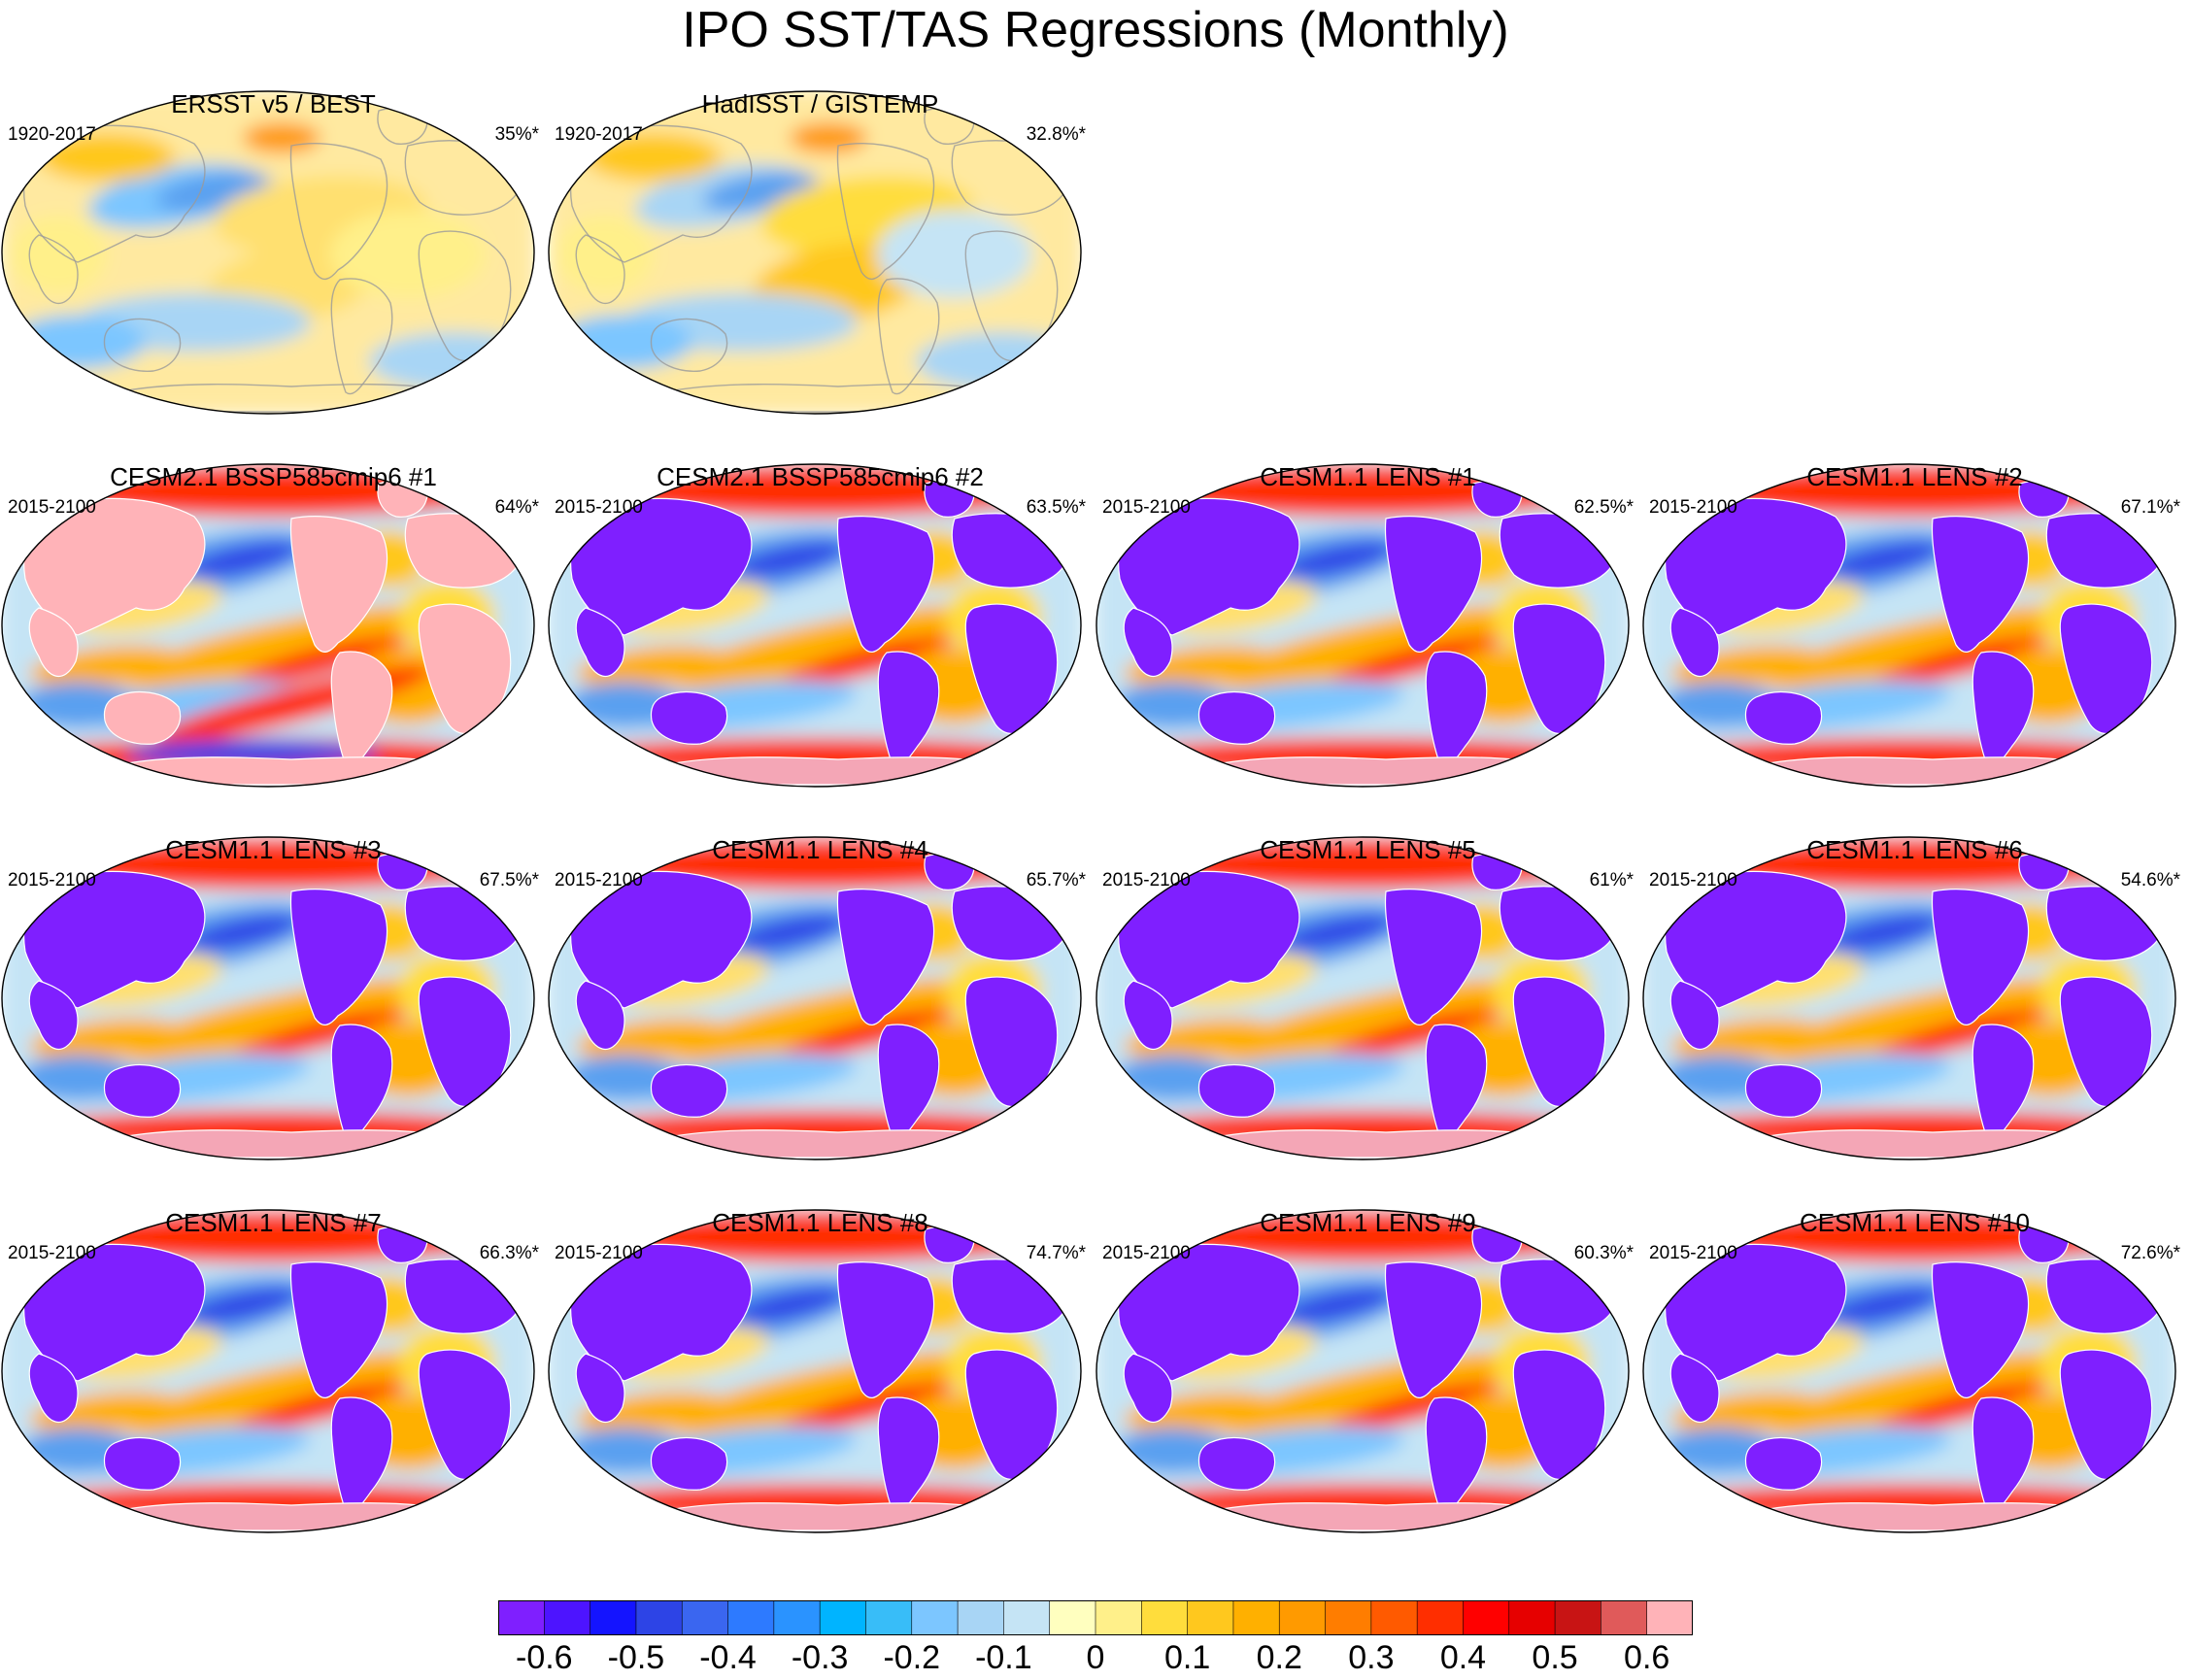 The width and height of the screenshot is (2191, 1680). I want to click on panel-variance: 67.5%*, so click(509, 880).